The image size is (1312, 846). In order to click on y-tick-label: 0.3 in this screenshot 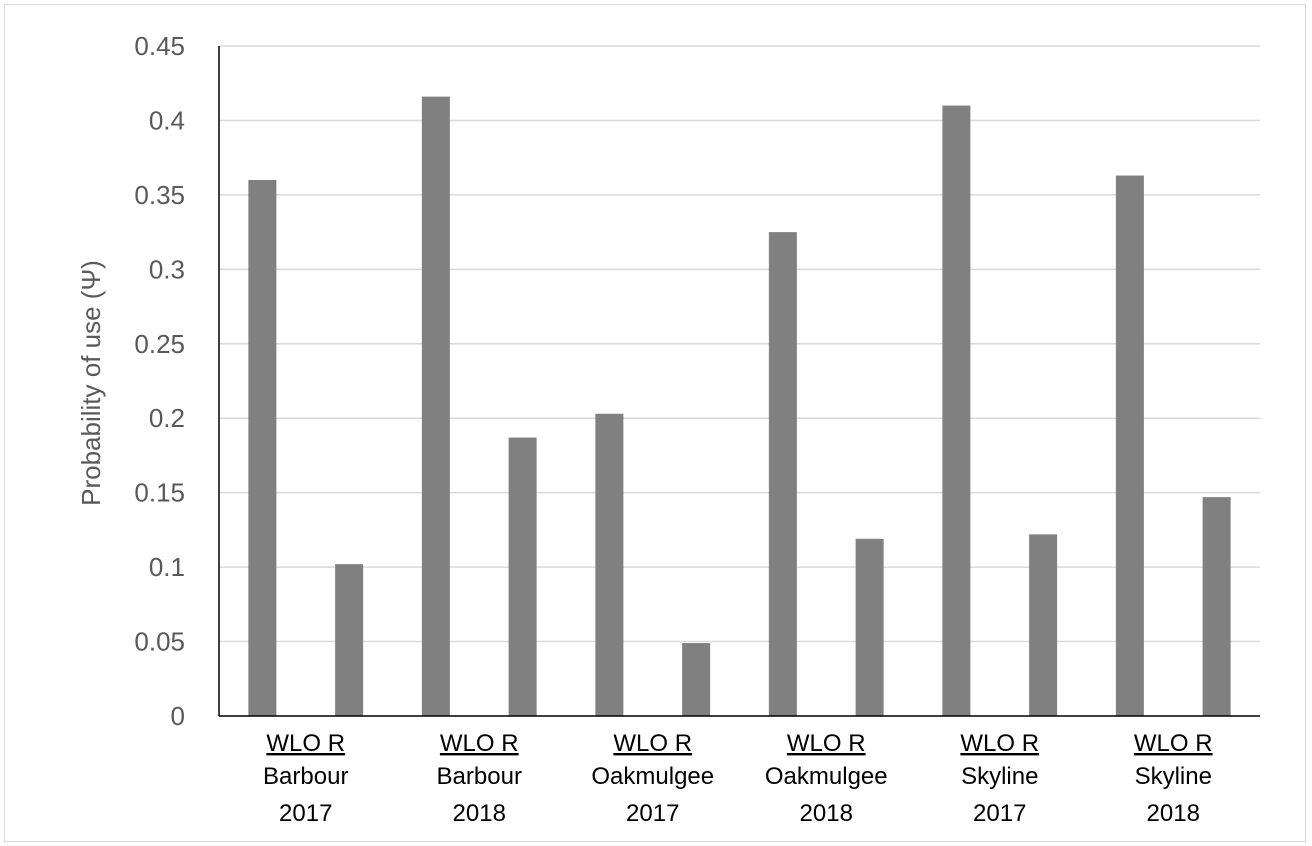, I will do `click(167, 269)`.